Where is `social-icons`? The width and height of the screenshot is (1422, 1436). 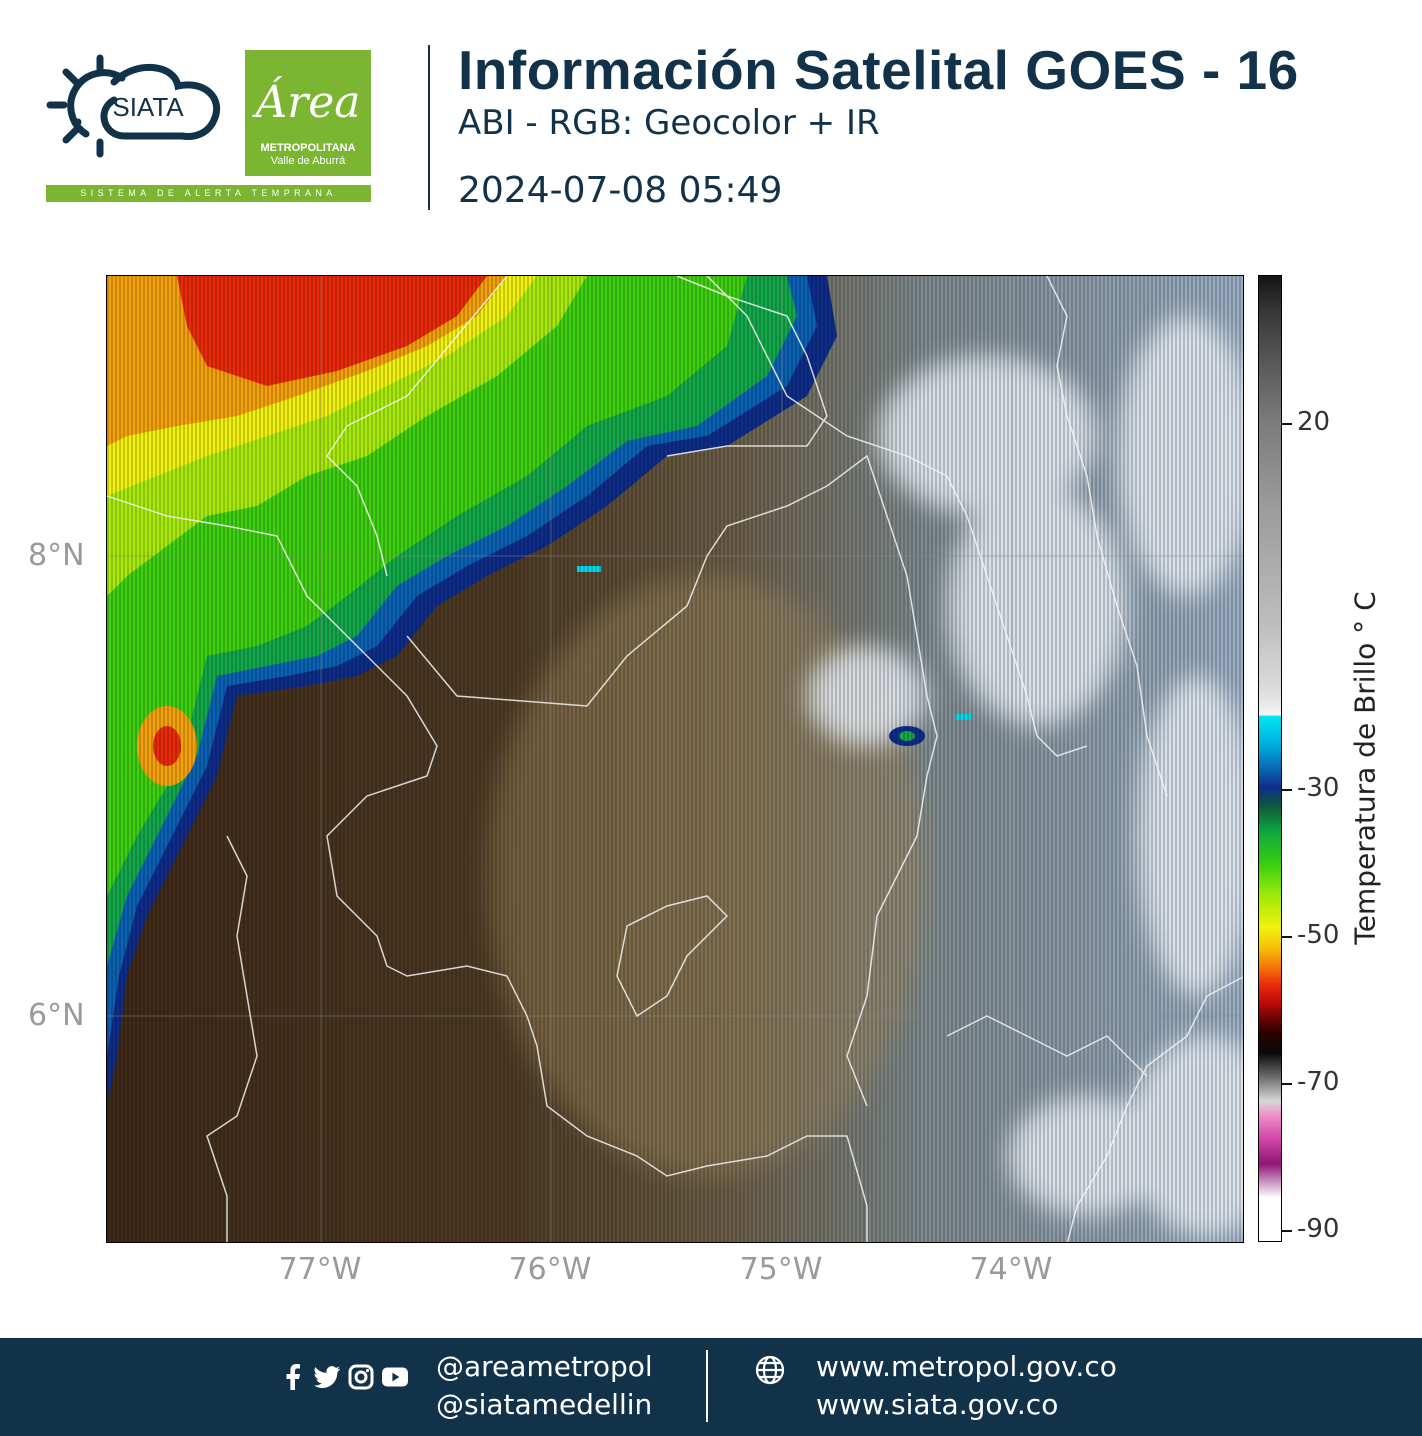
social-icons is located at coordinates (344, 1377).